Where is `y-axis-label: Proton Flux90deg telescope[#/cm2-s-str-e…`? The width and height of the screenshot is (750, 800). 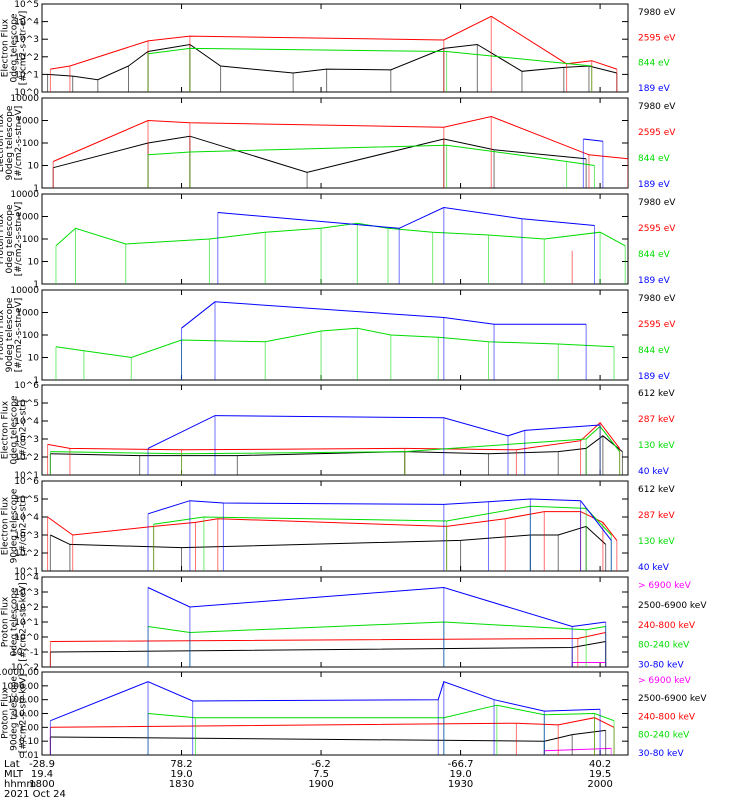 y-axis-label: Proton Flux90deg telescope[#/cm2-s-str-e… is located at coordinates (12, 334).